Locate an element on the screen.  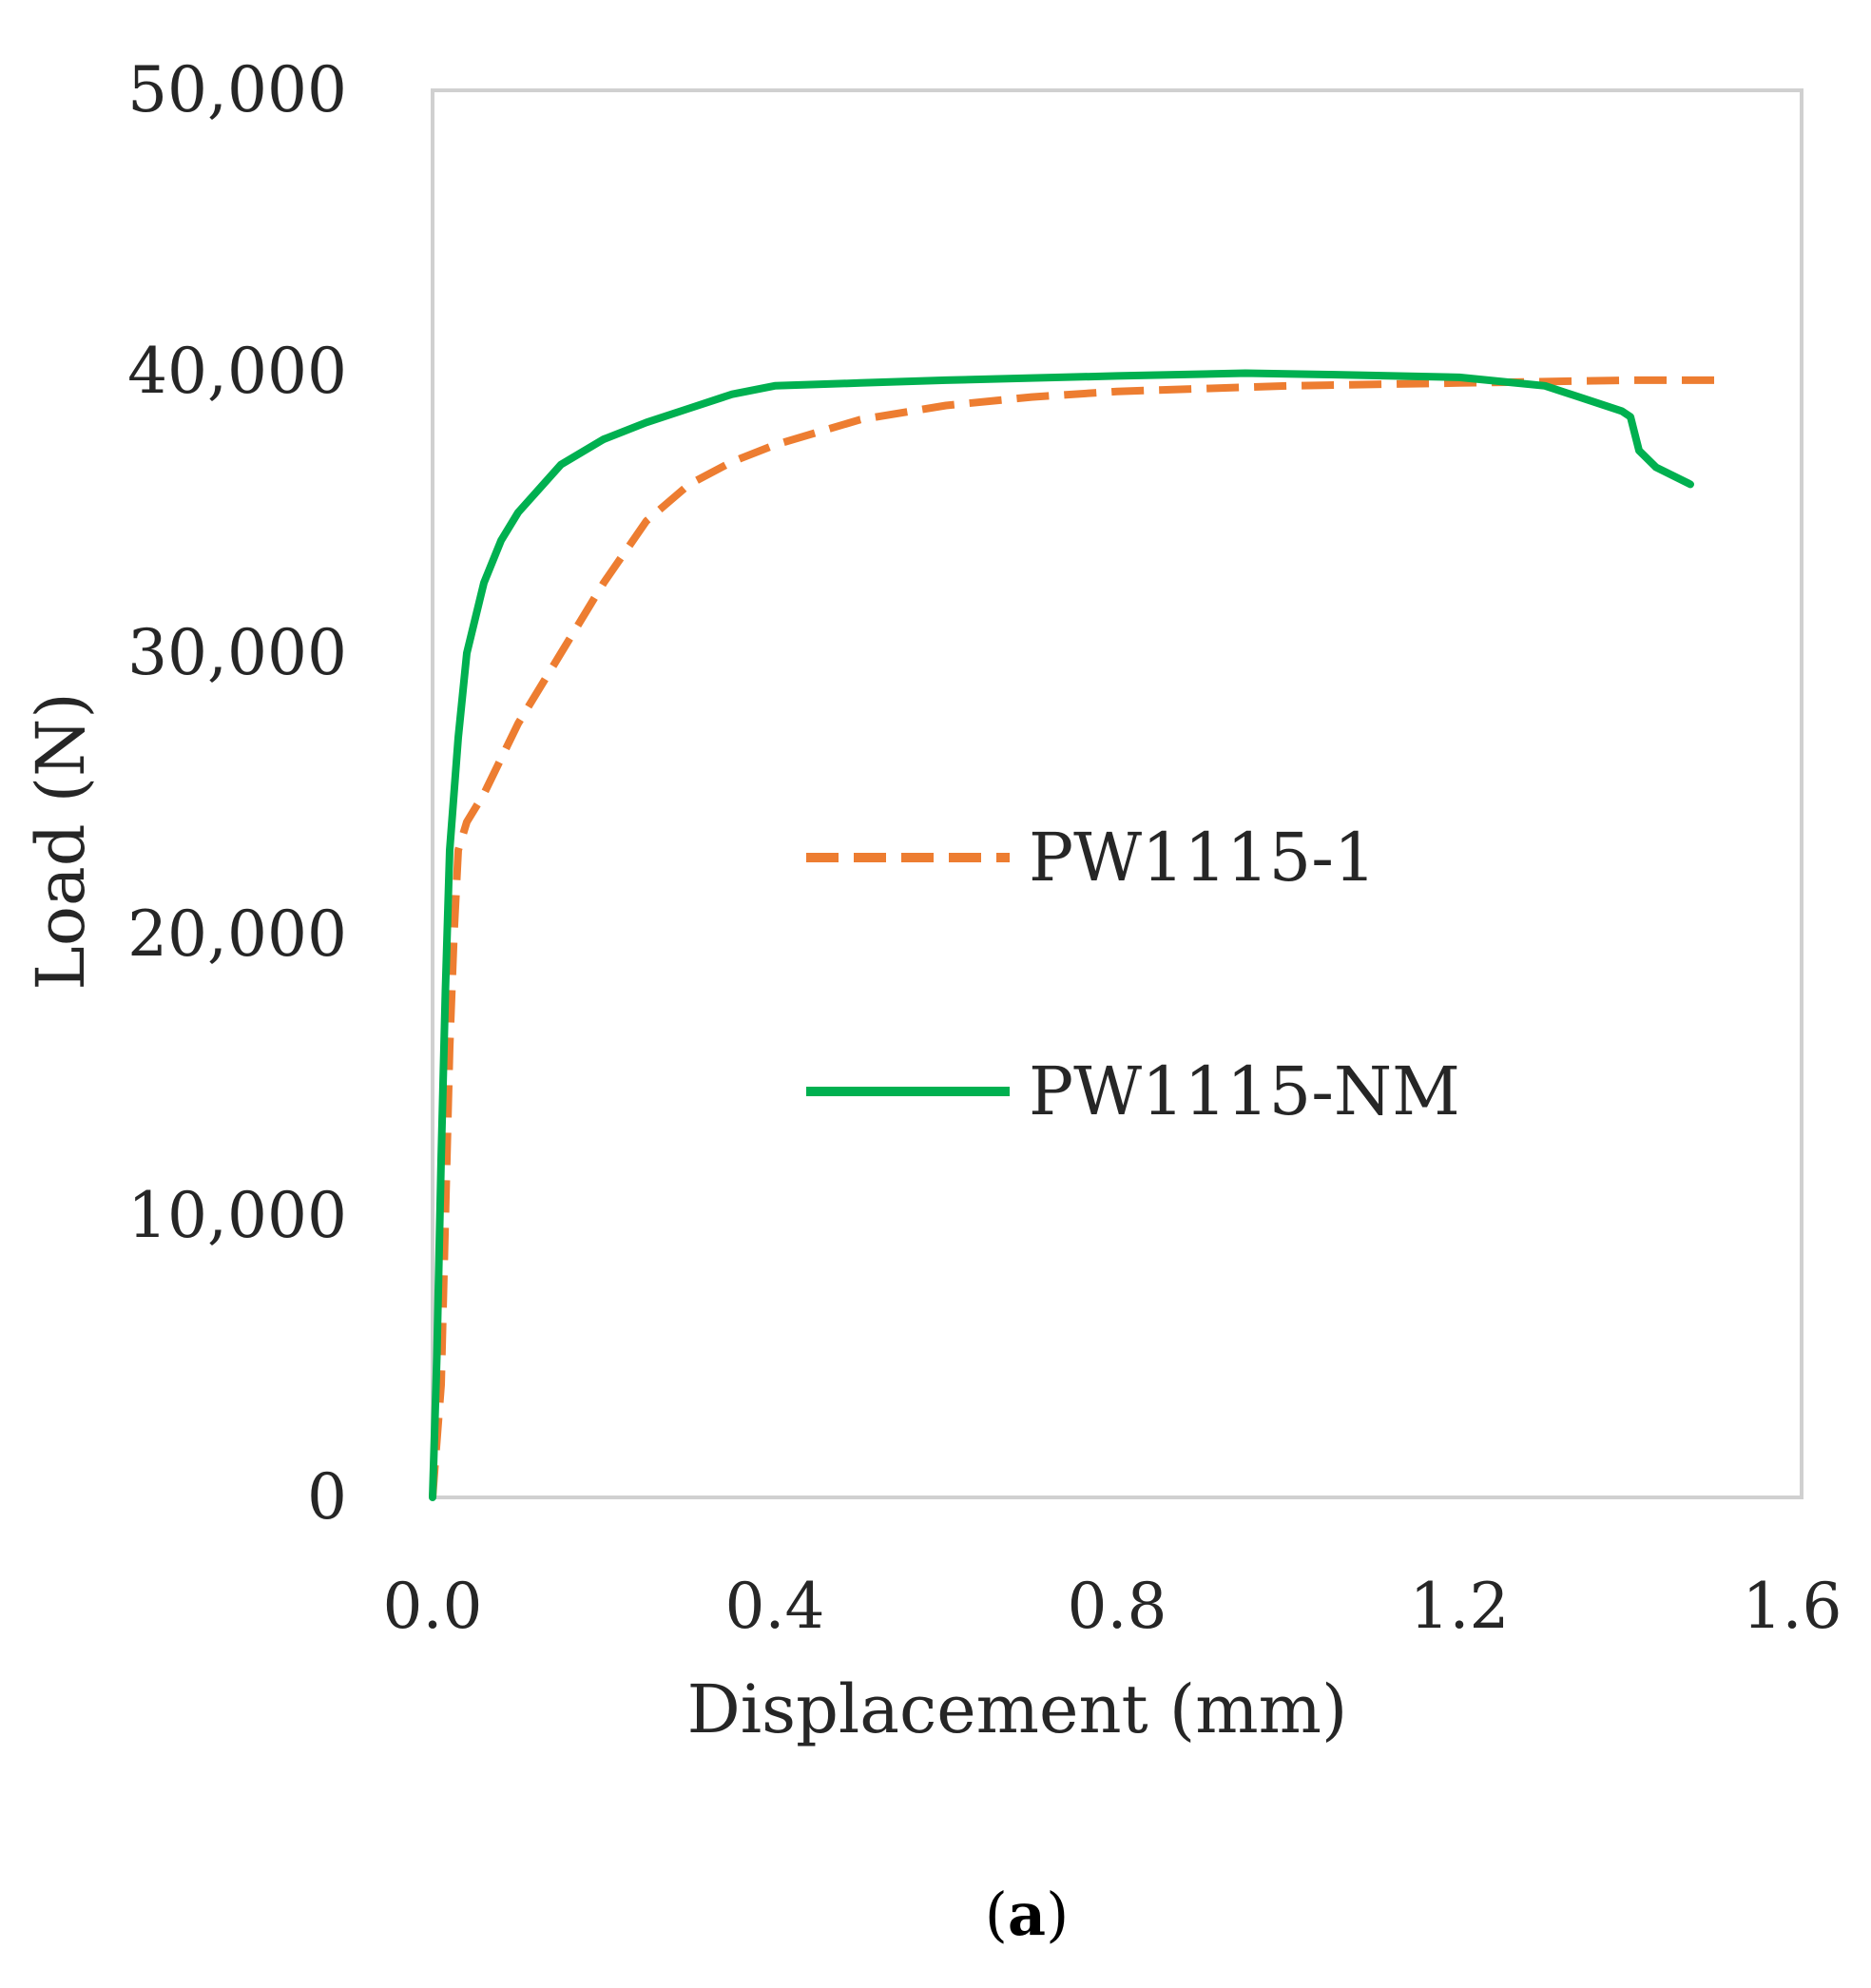
y-axis-title: Load (N) is located at coordinates (61, 841).